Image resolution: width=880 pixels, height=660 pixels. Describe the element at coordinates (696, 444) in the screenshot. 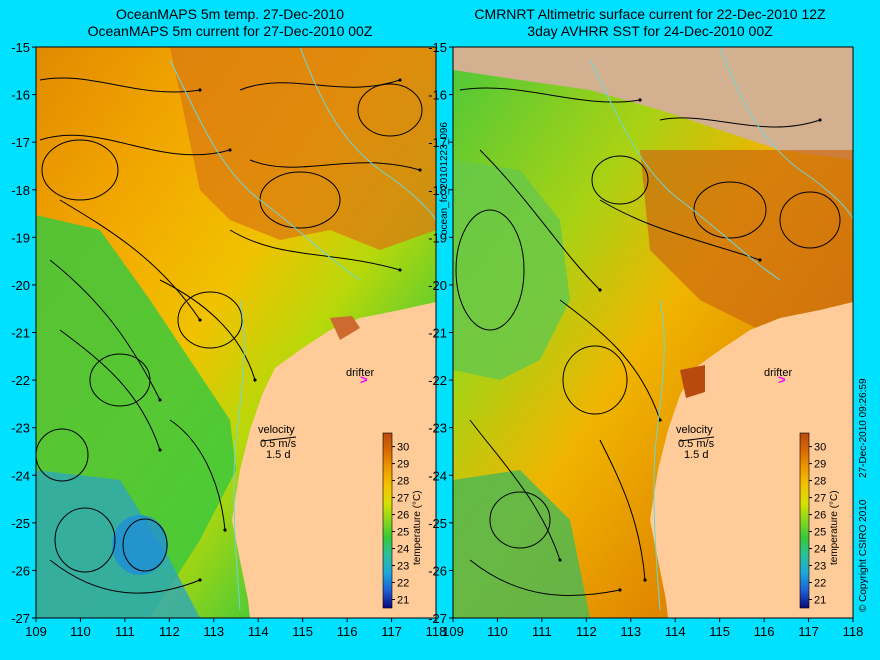

I see `right-velocity-speed: 0.5 m/s` at that location.